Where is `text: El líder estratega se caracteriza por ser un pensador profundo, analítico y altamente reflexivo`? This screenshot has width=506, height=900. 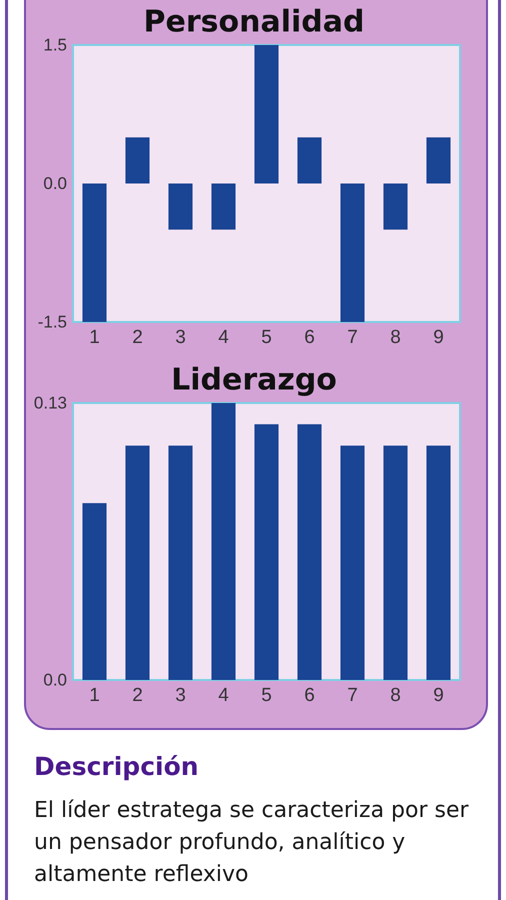
text: El líder estratega se caracteriza por ser un pensador profundo, analítico y altamente reflexivo is located at coordinates (252, 843).